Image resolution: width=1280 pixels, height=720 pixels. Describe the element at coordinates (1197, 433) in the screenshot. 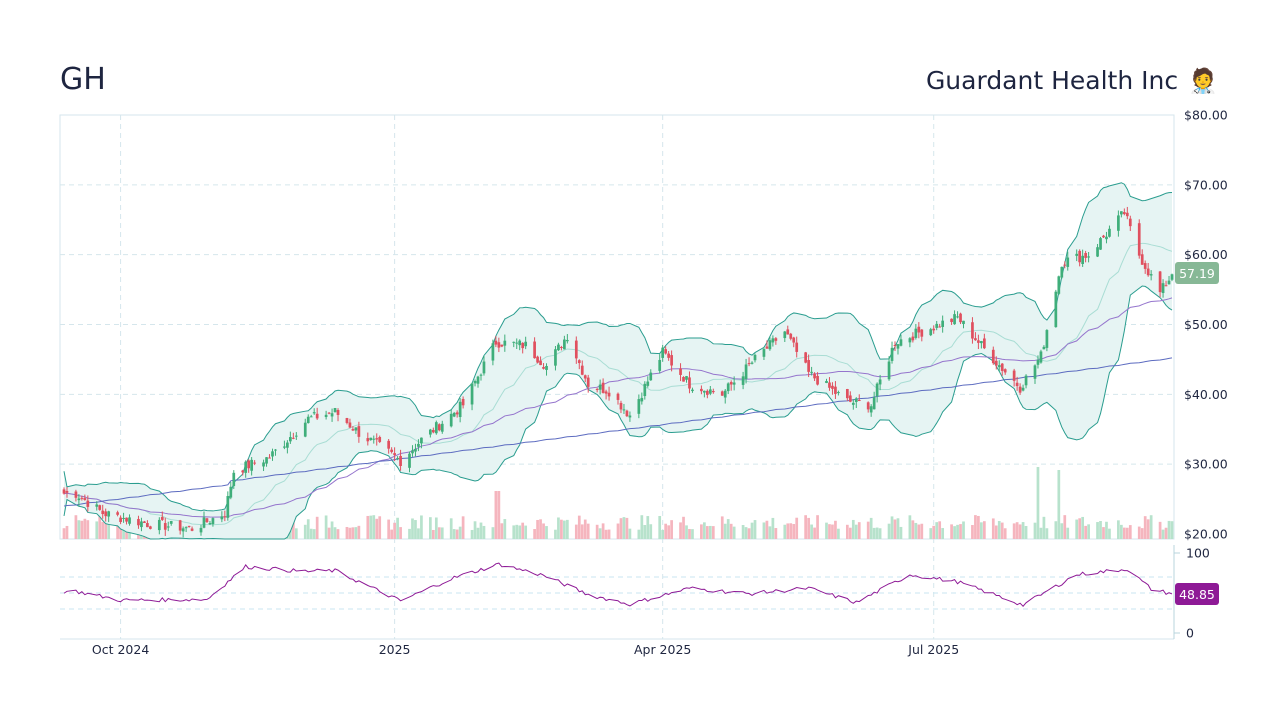

I see `value-badges: 57.19 48.85` at that location.